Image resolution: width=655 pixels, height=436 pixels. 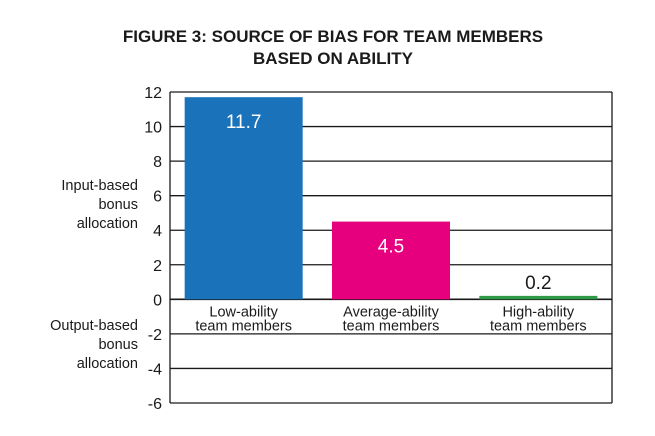 I want to click on y-tick-label--4: -4, so click(x=155, y=369).